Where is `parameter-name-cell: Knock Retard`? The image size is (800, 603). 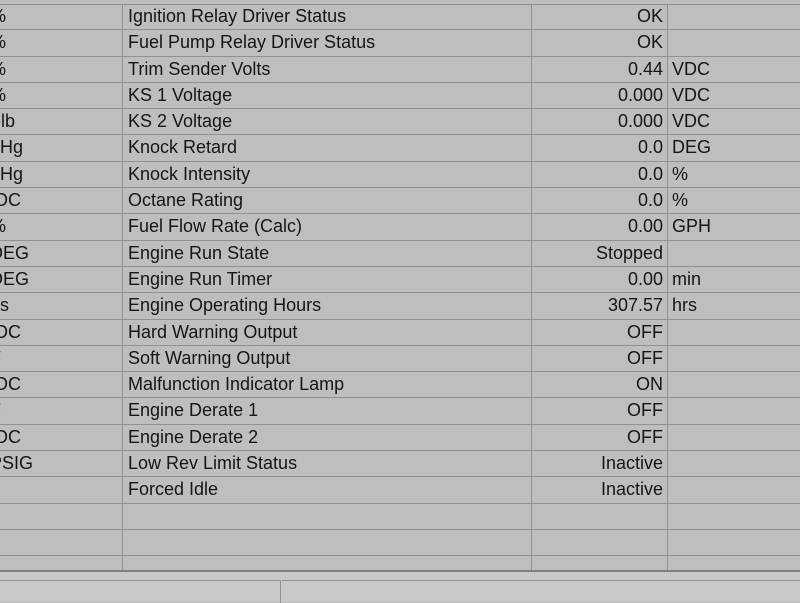
parameter-name-cell: Knock Retard is located at coordinates (327, 148).